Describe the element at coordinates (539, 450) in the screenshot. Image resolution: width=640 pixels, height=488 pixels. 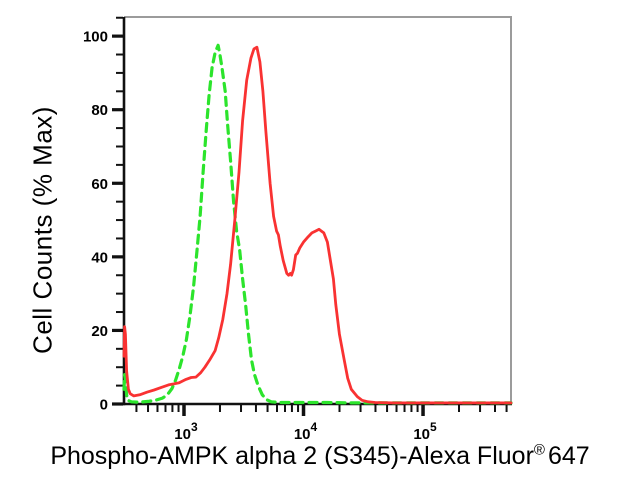
I see `registered-trademark-symbol: ®` at that location.